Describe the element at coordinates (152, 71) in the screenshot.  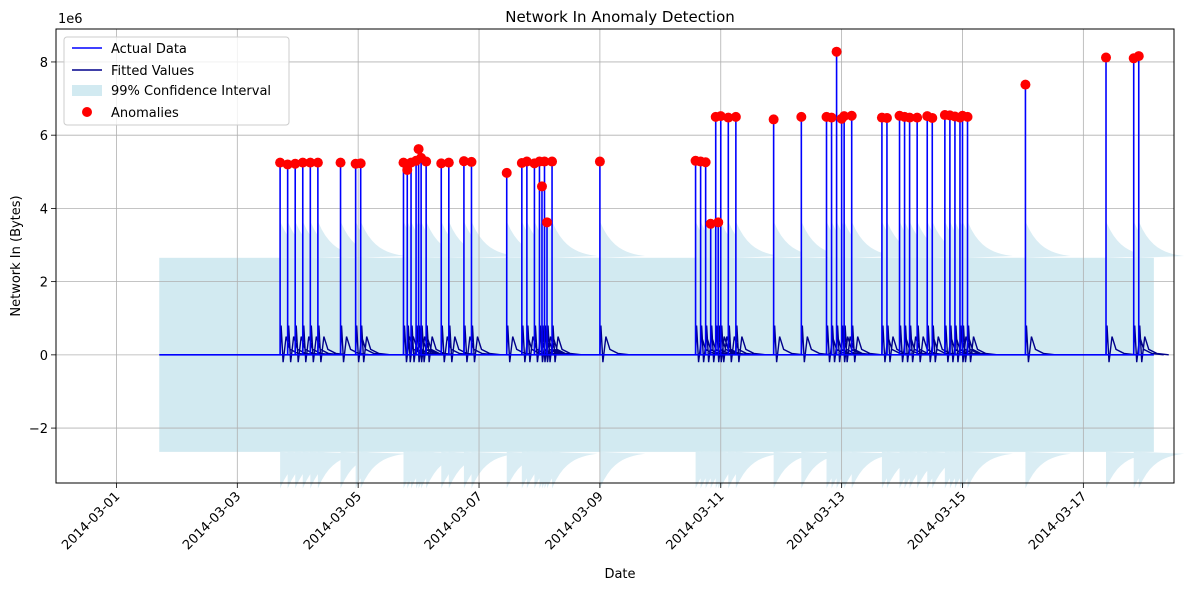
I see `legend-label-fitted: Fitted Values` at that location.